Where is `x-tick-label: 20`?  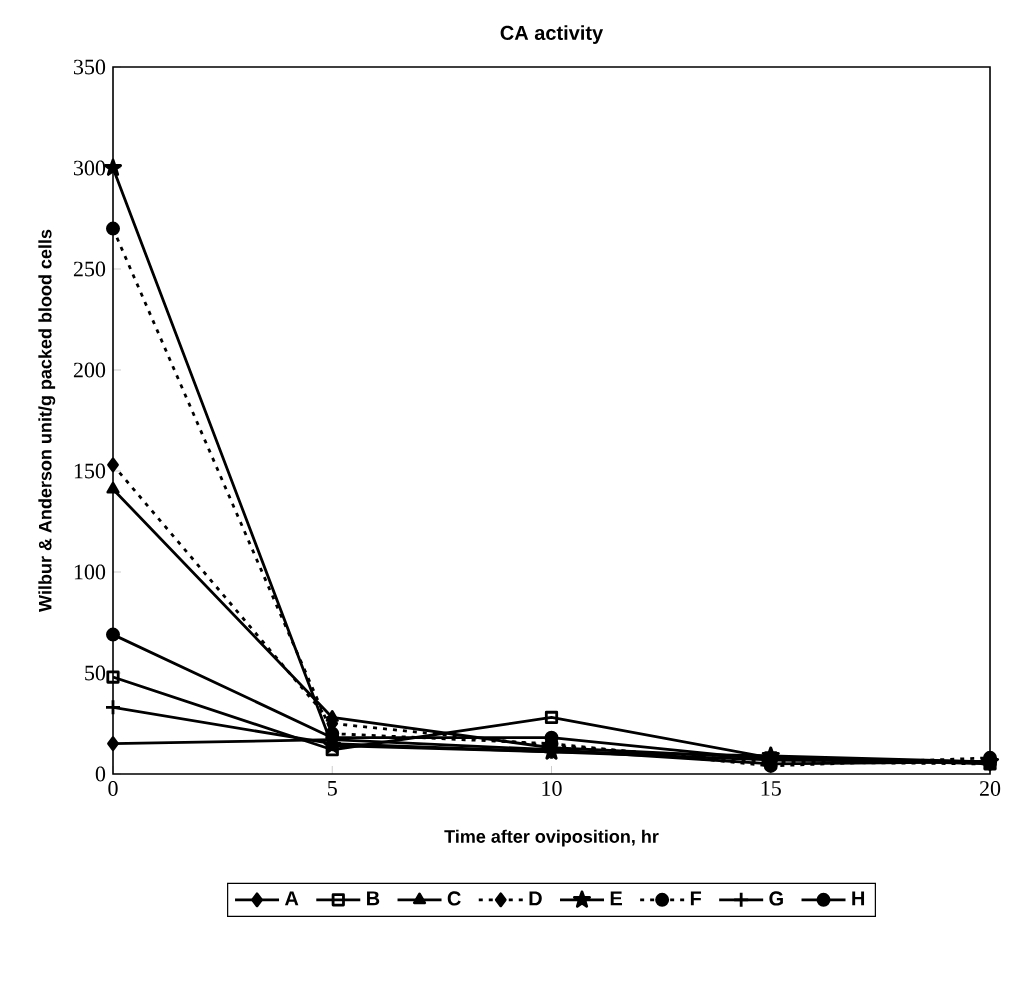
x-tick-label: 20 is located at coordinates (990, 788).